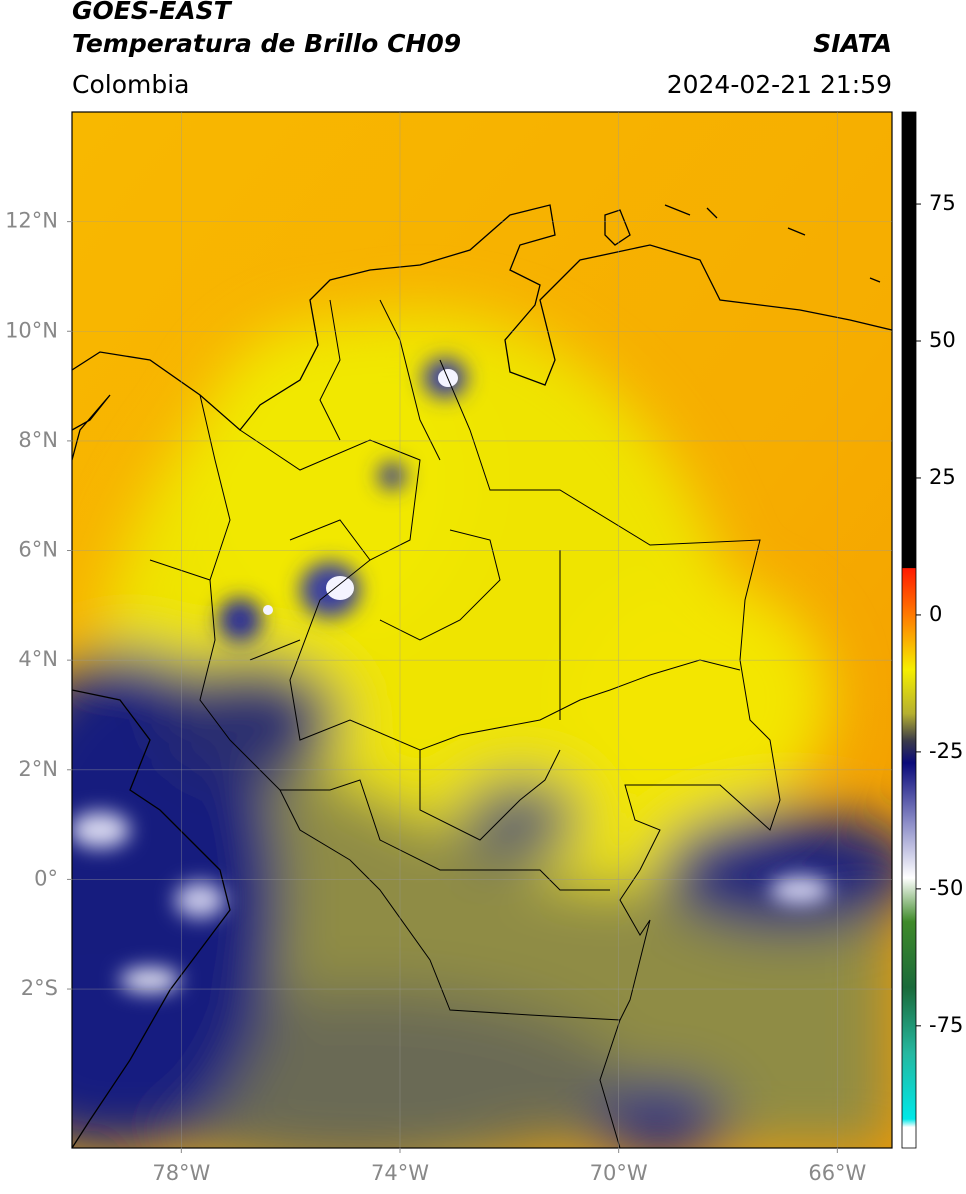 Image resolution: width=966 pixels, height=1194 pixels. What do you see at coordinates (38, 550) in the screenshot?
I see `y-tick-label: 6°N` at bounding box center [38, 550].